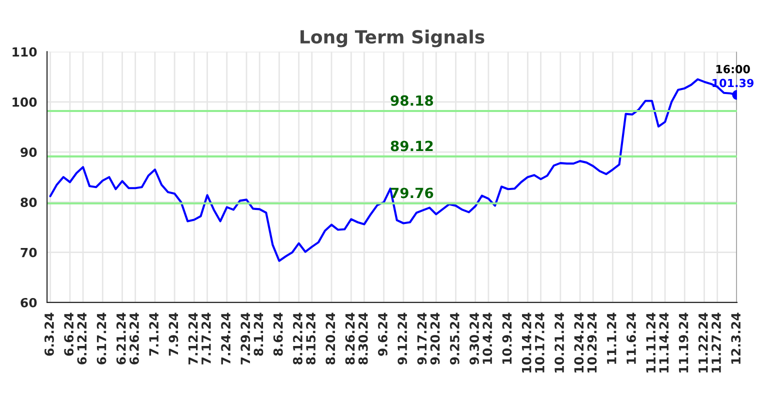 The image size is (784, 398). I want to click on x-tick-label: 7.12.24, so click(193, 338).